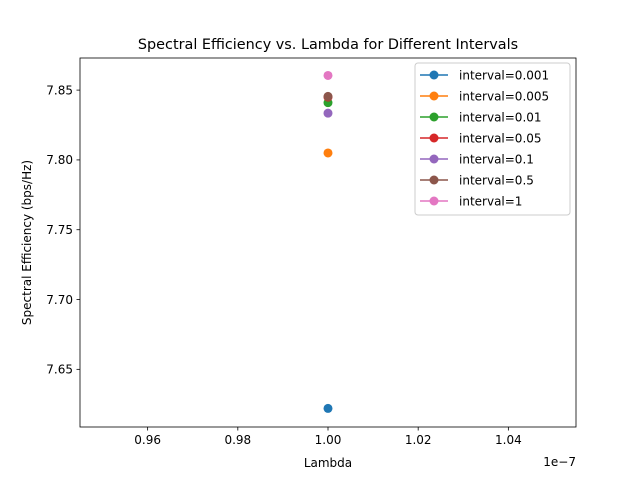  I want to click on x-tick-label: 0.98, so click(237, 440).